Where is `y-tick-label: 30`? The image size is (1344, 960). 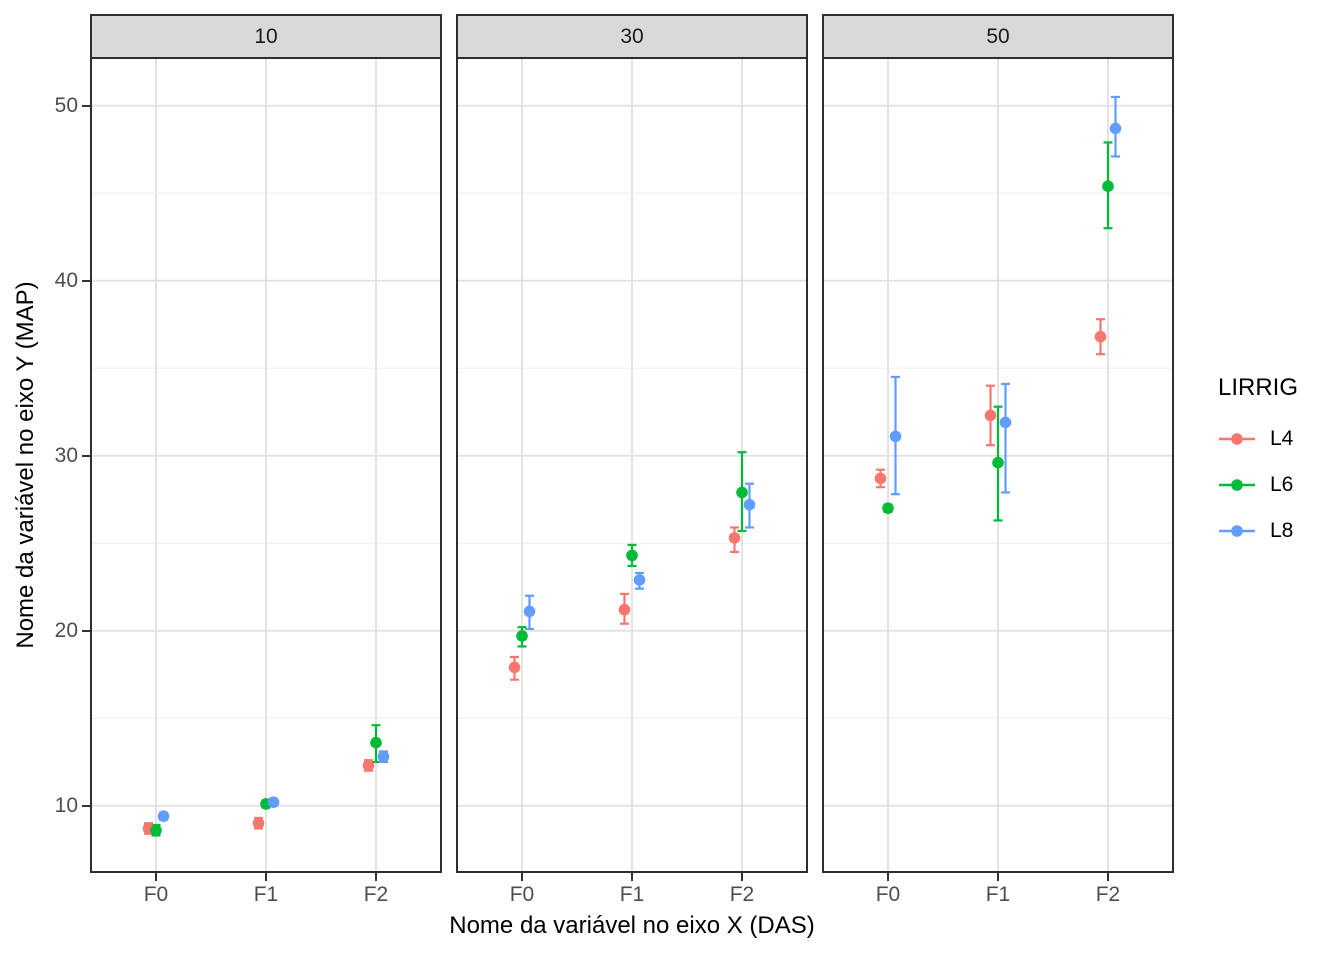 y-tick-label: 30 is located at coordinates (66, 455).